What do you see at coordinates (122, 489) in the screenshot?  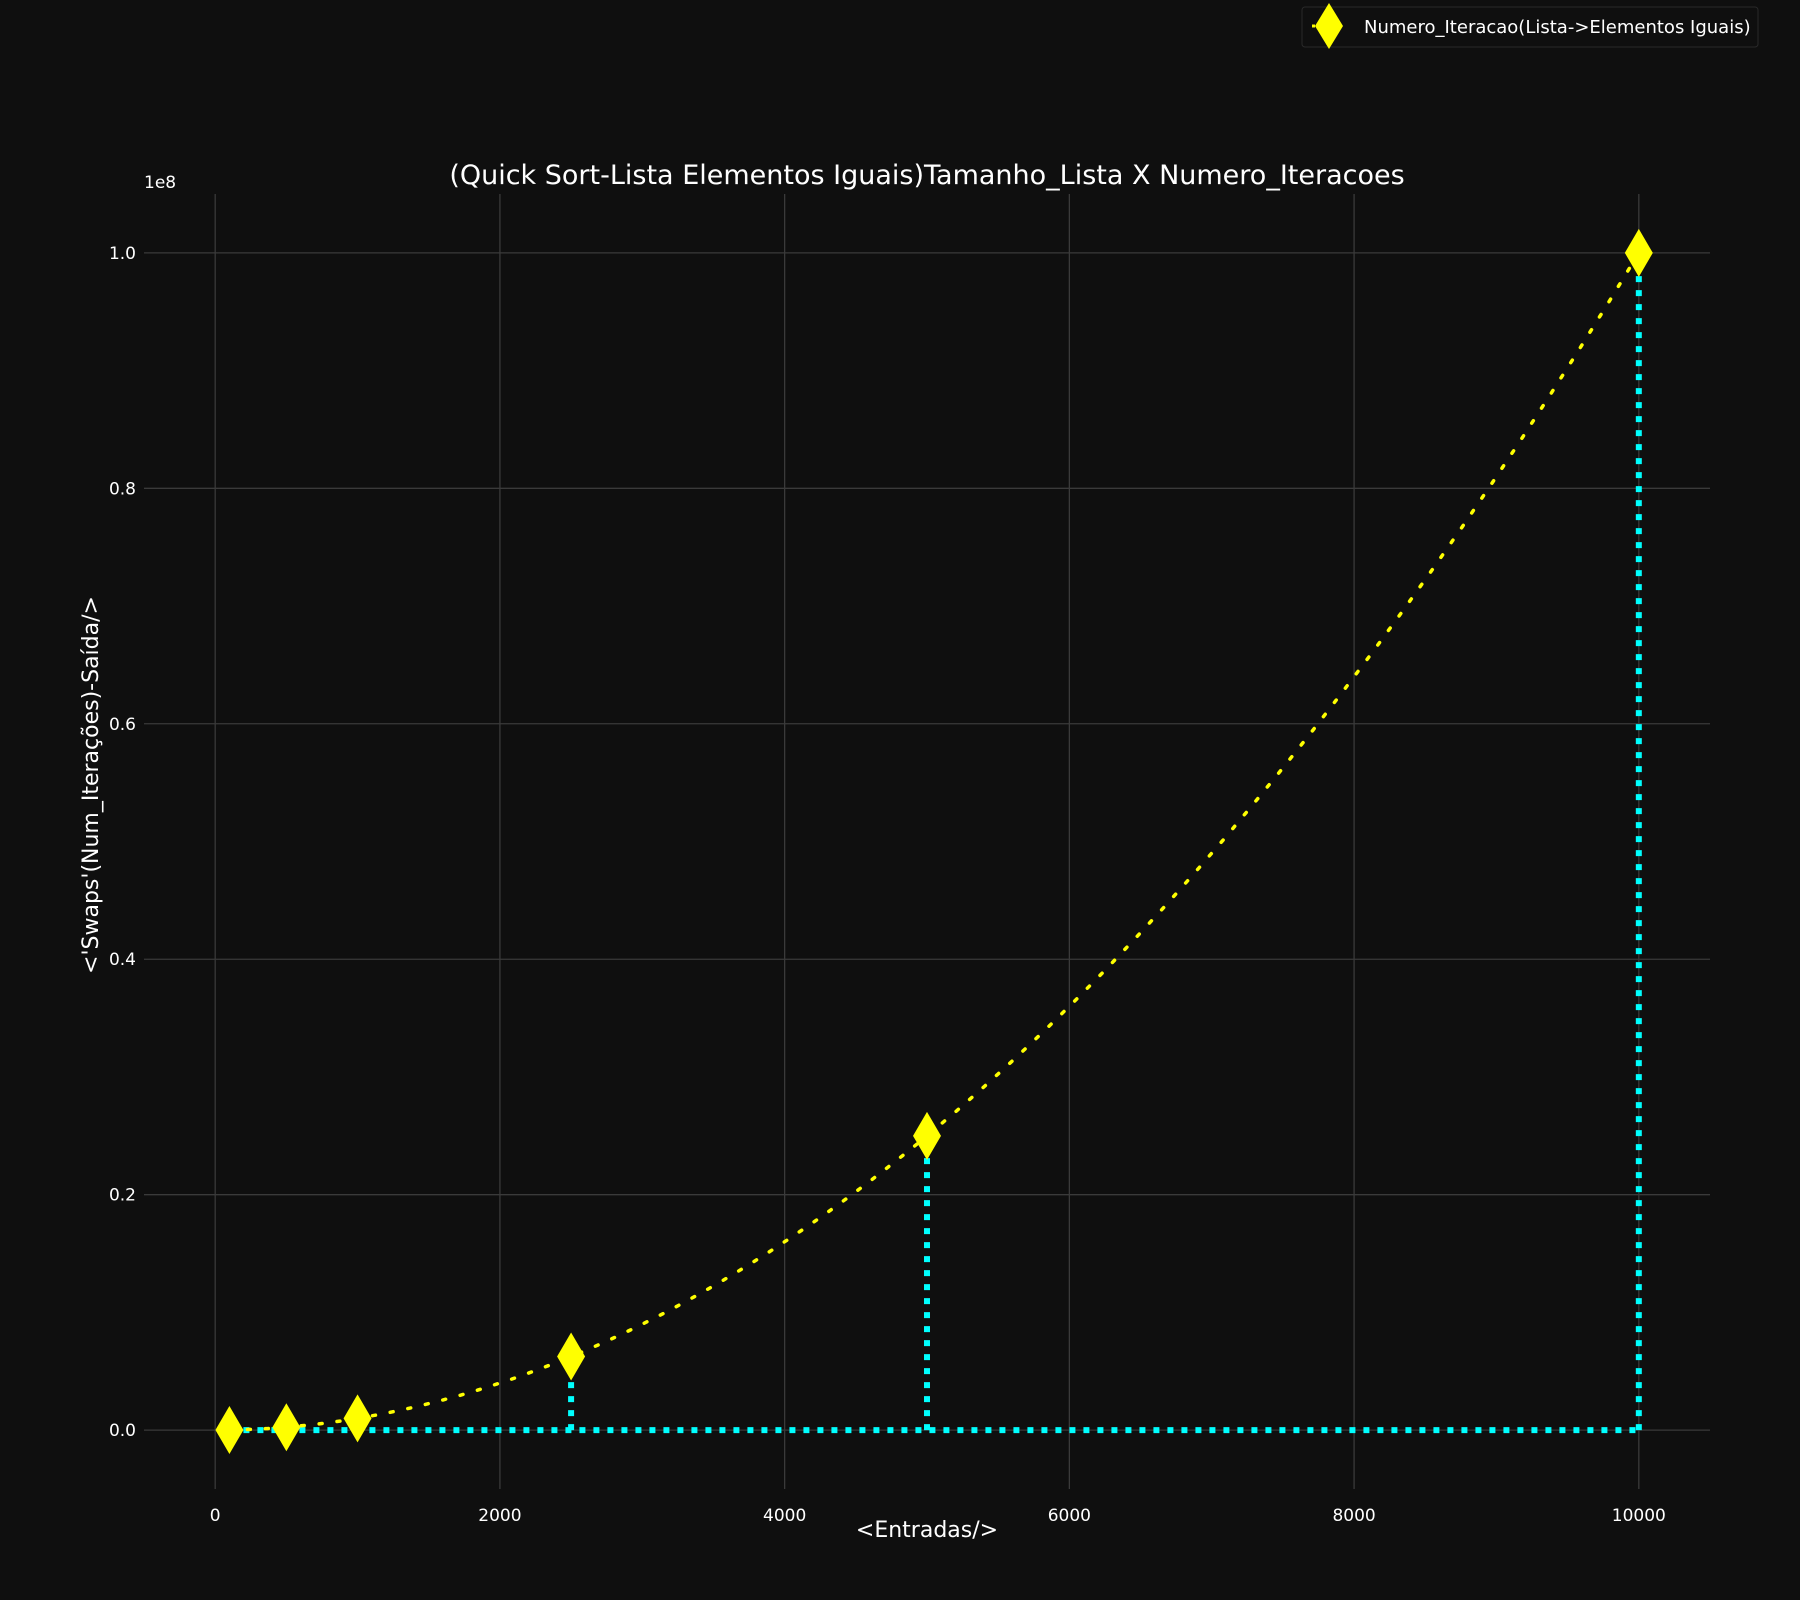 I see `y-tick-label: 0.8` at bounding box center [122, 489].